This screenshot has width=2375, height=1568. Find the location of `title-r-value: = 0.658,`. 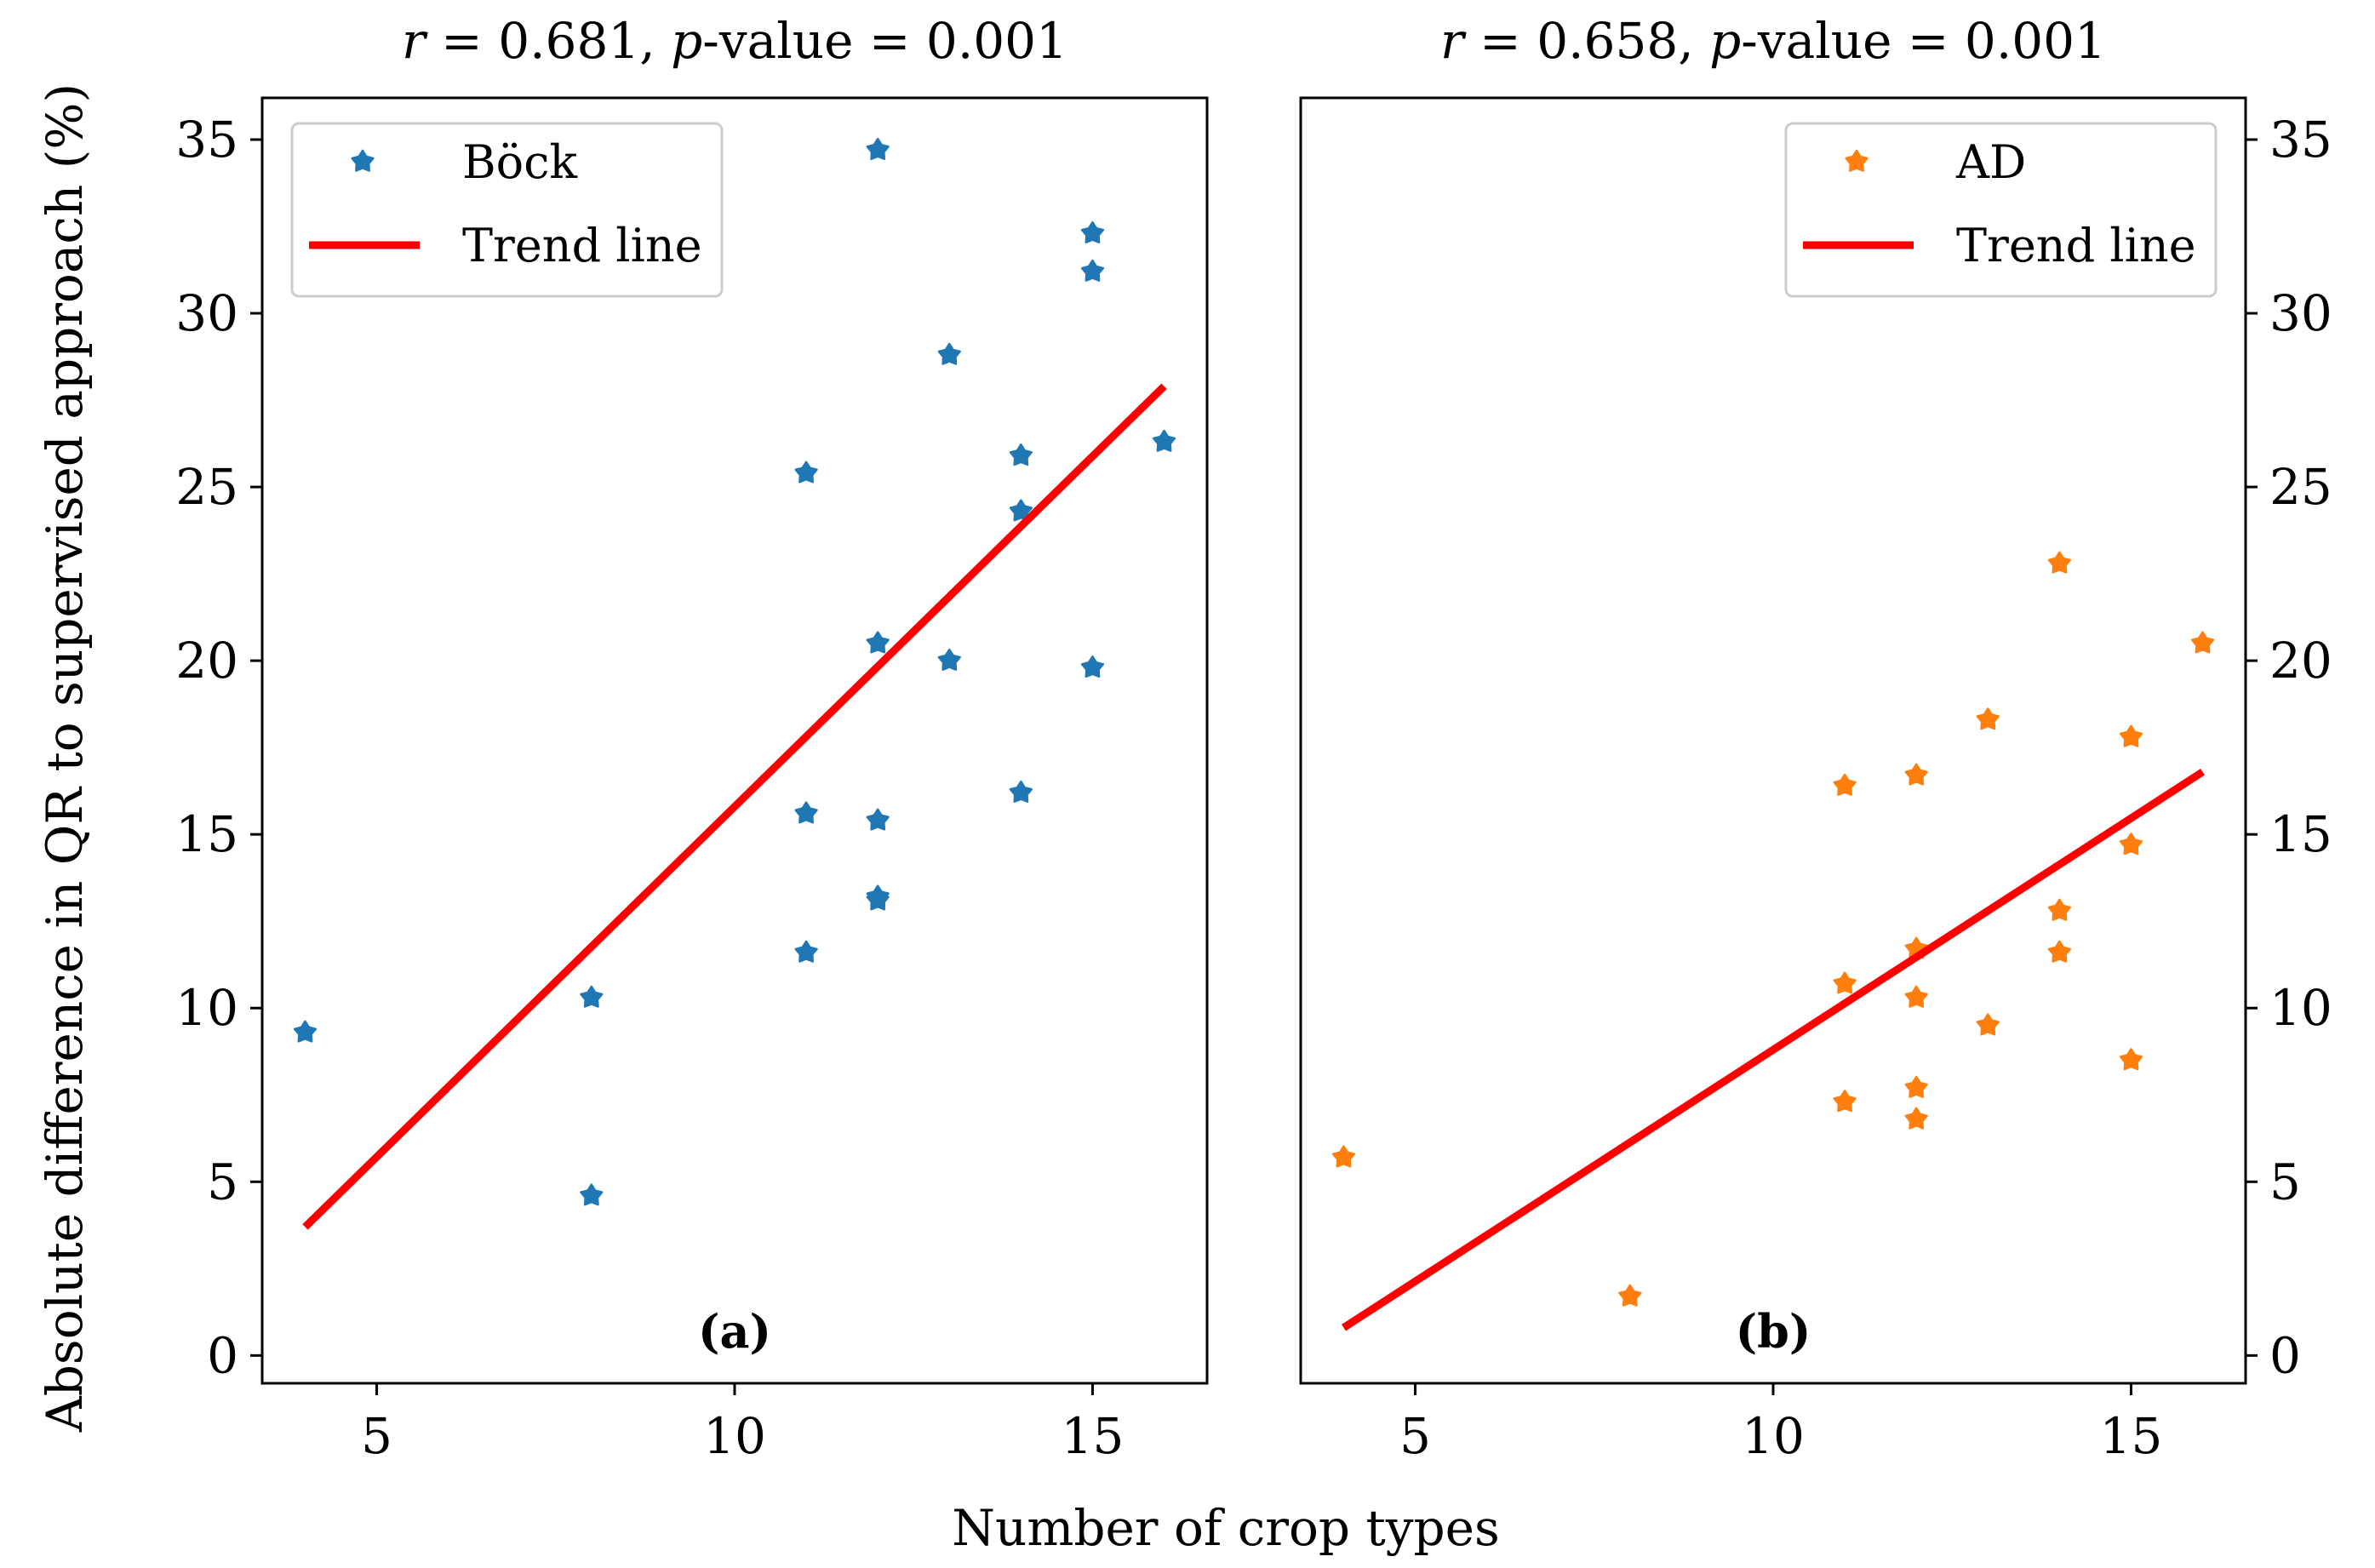

title-r-value: = 0.658, is located at coordinates (1586, 41).